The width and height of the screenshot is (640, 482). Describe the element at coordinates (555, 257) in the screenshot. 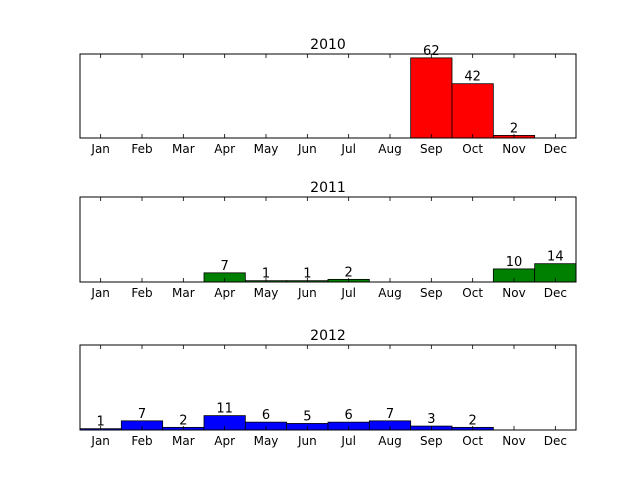

I see `value-label: 14` at that location.